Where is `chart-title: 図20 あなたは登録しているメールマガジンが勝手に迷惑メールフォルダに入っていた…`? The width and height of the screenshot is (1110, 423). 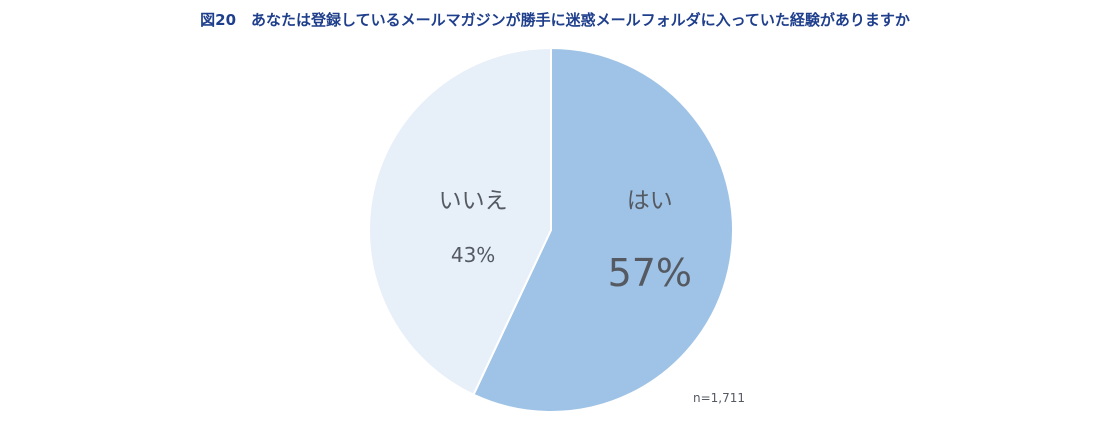 chart-title: 図20 あなたは登録しているメールマガジンが勝手に迷惑メールフォルダに入っていた… is located at coordinates (555, 20).